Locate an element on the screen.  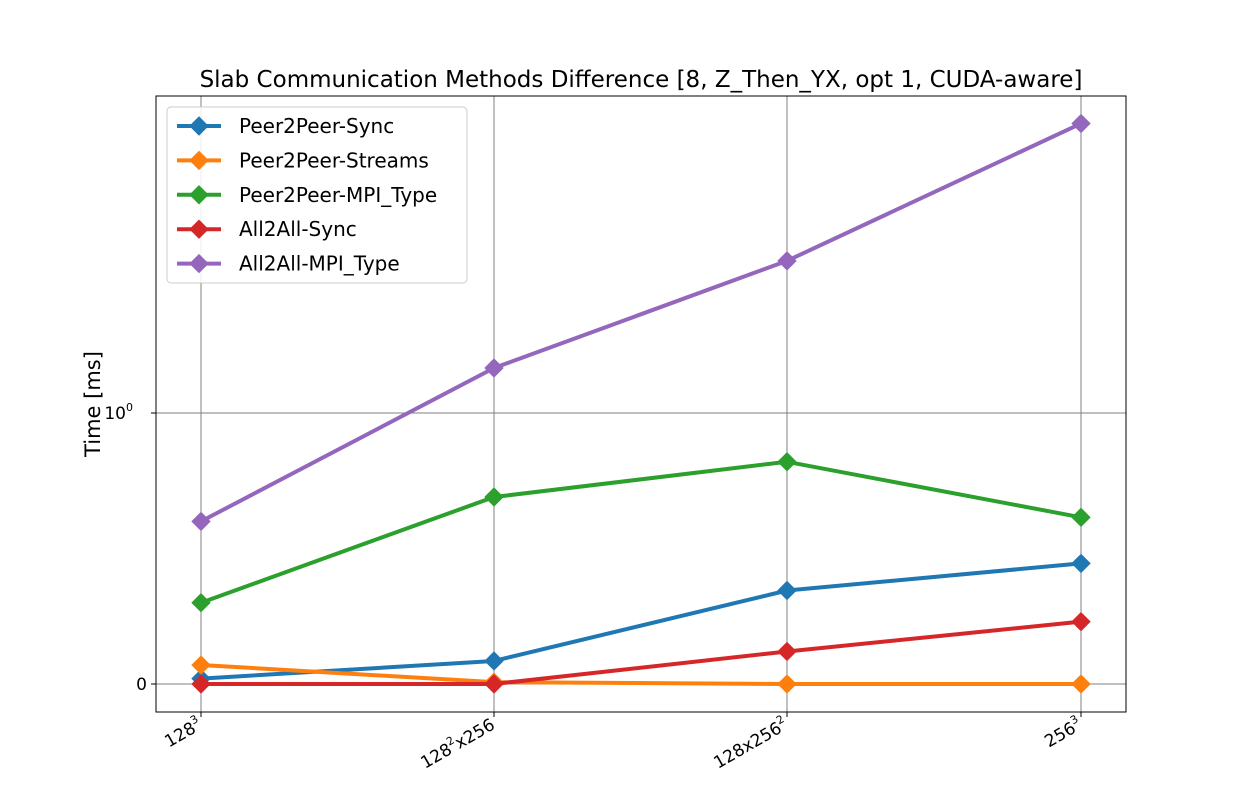
series-peer2peer-mpi-type is located at coordinates (641, 532).